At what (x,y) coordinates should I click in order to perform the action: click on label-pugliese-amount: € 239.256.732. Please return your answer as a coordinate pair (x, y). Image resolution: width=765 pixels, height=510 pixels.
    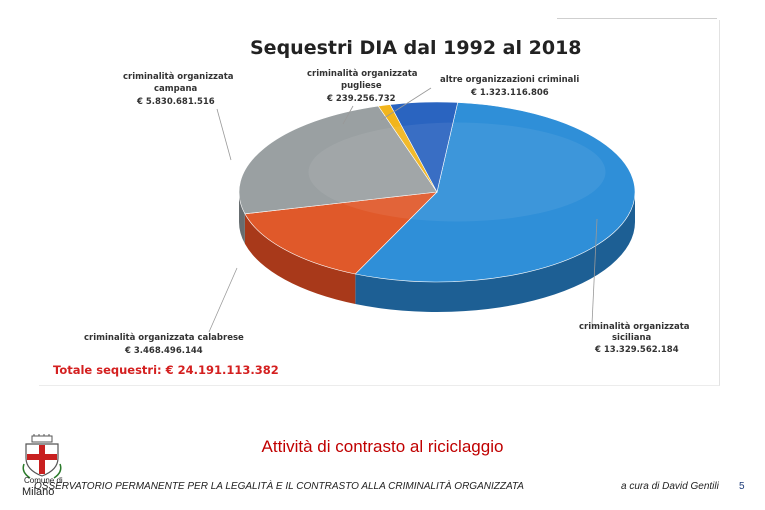
    Looking at the image, I should click on (361, 99).